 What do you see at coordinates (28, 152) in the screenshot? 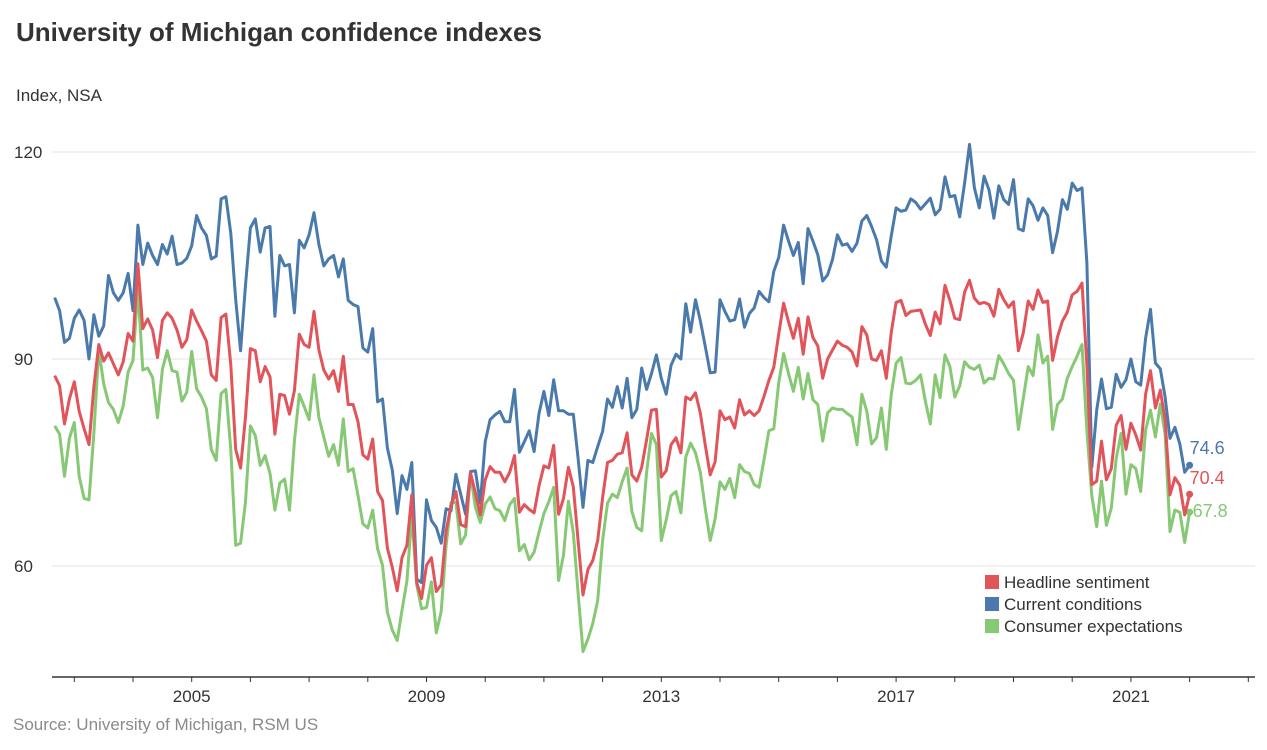
I see `y-tick-label: 120` at bounding box center [28, 152].